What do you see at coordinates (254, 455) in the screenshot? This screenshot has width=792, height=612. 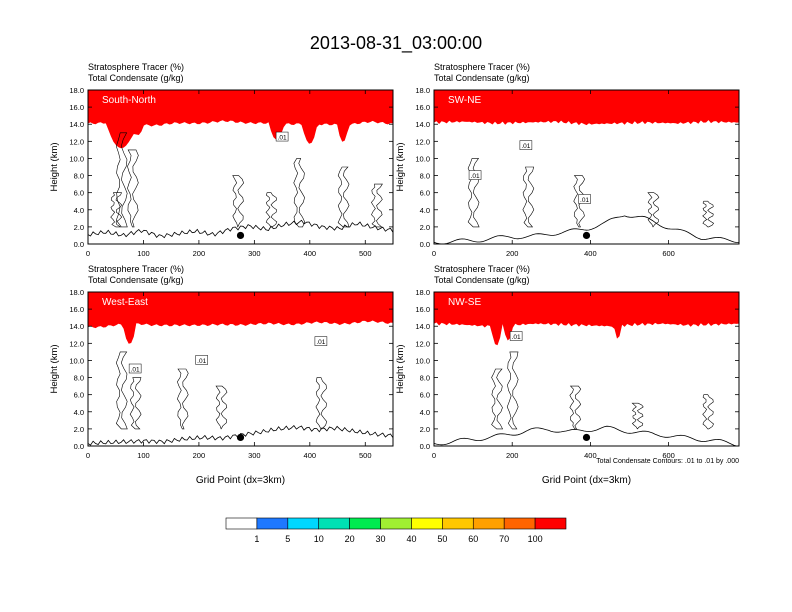 I see `x-tick-label: 300` at bounding box center [254, 455].